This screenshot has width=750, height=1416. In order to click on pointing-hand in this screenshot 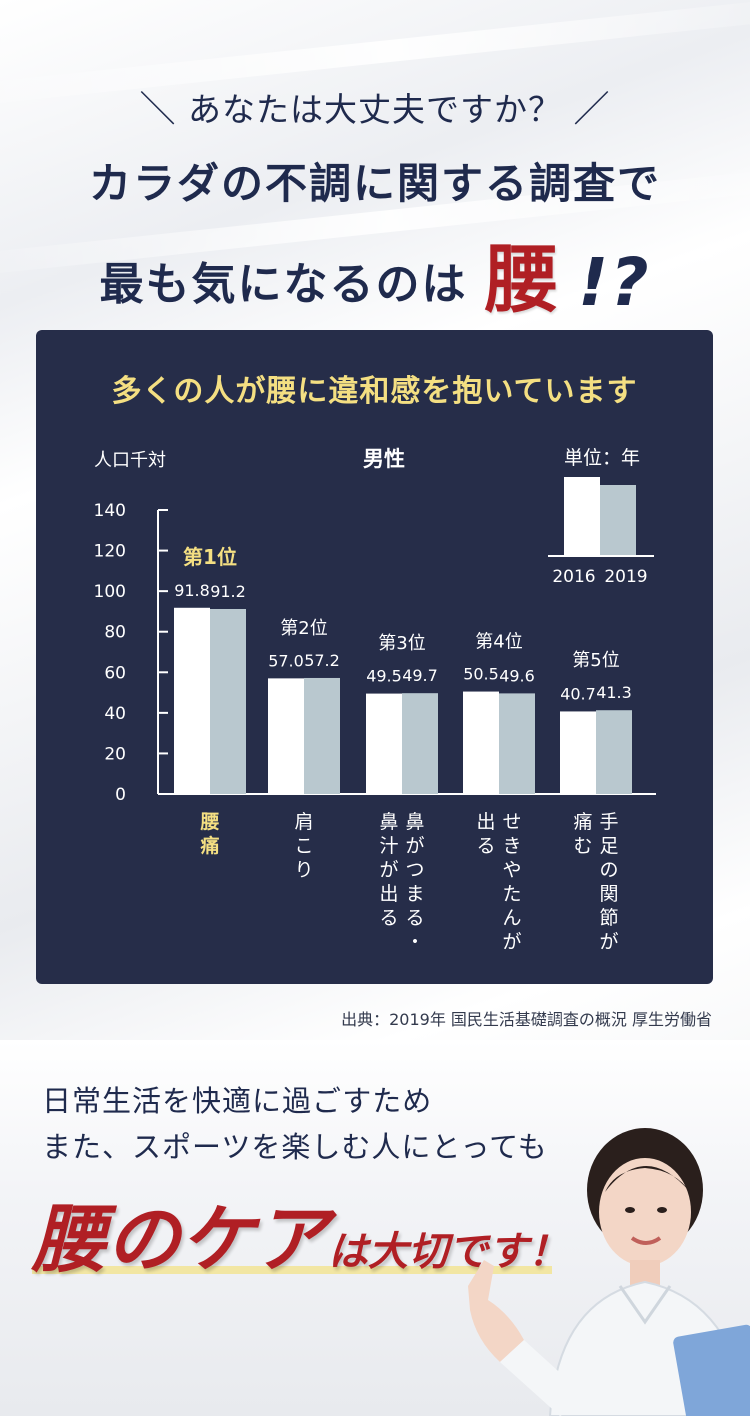, I will do `click(496, 1311)`.